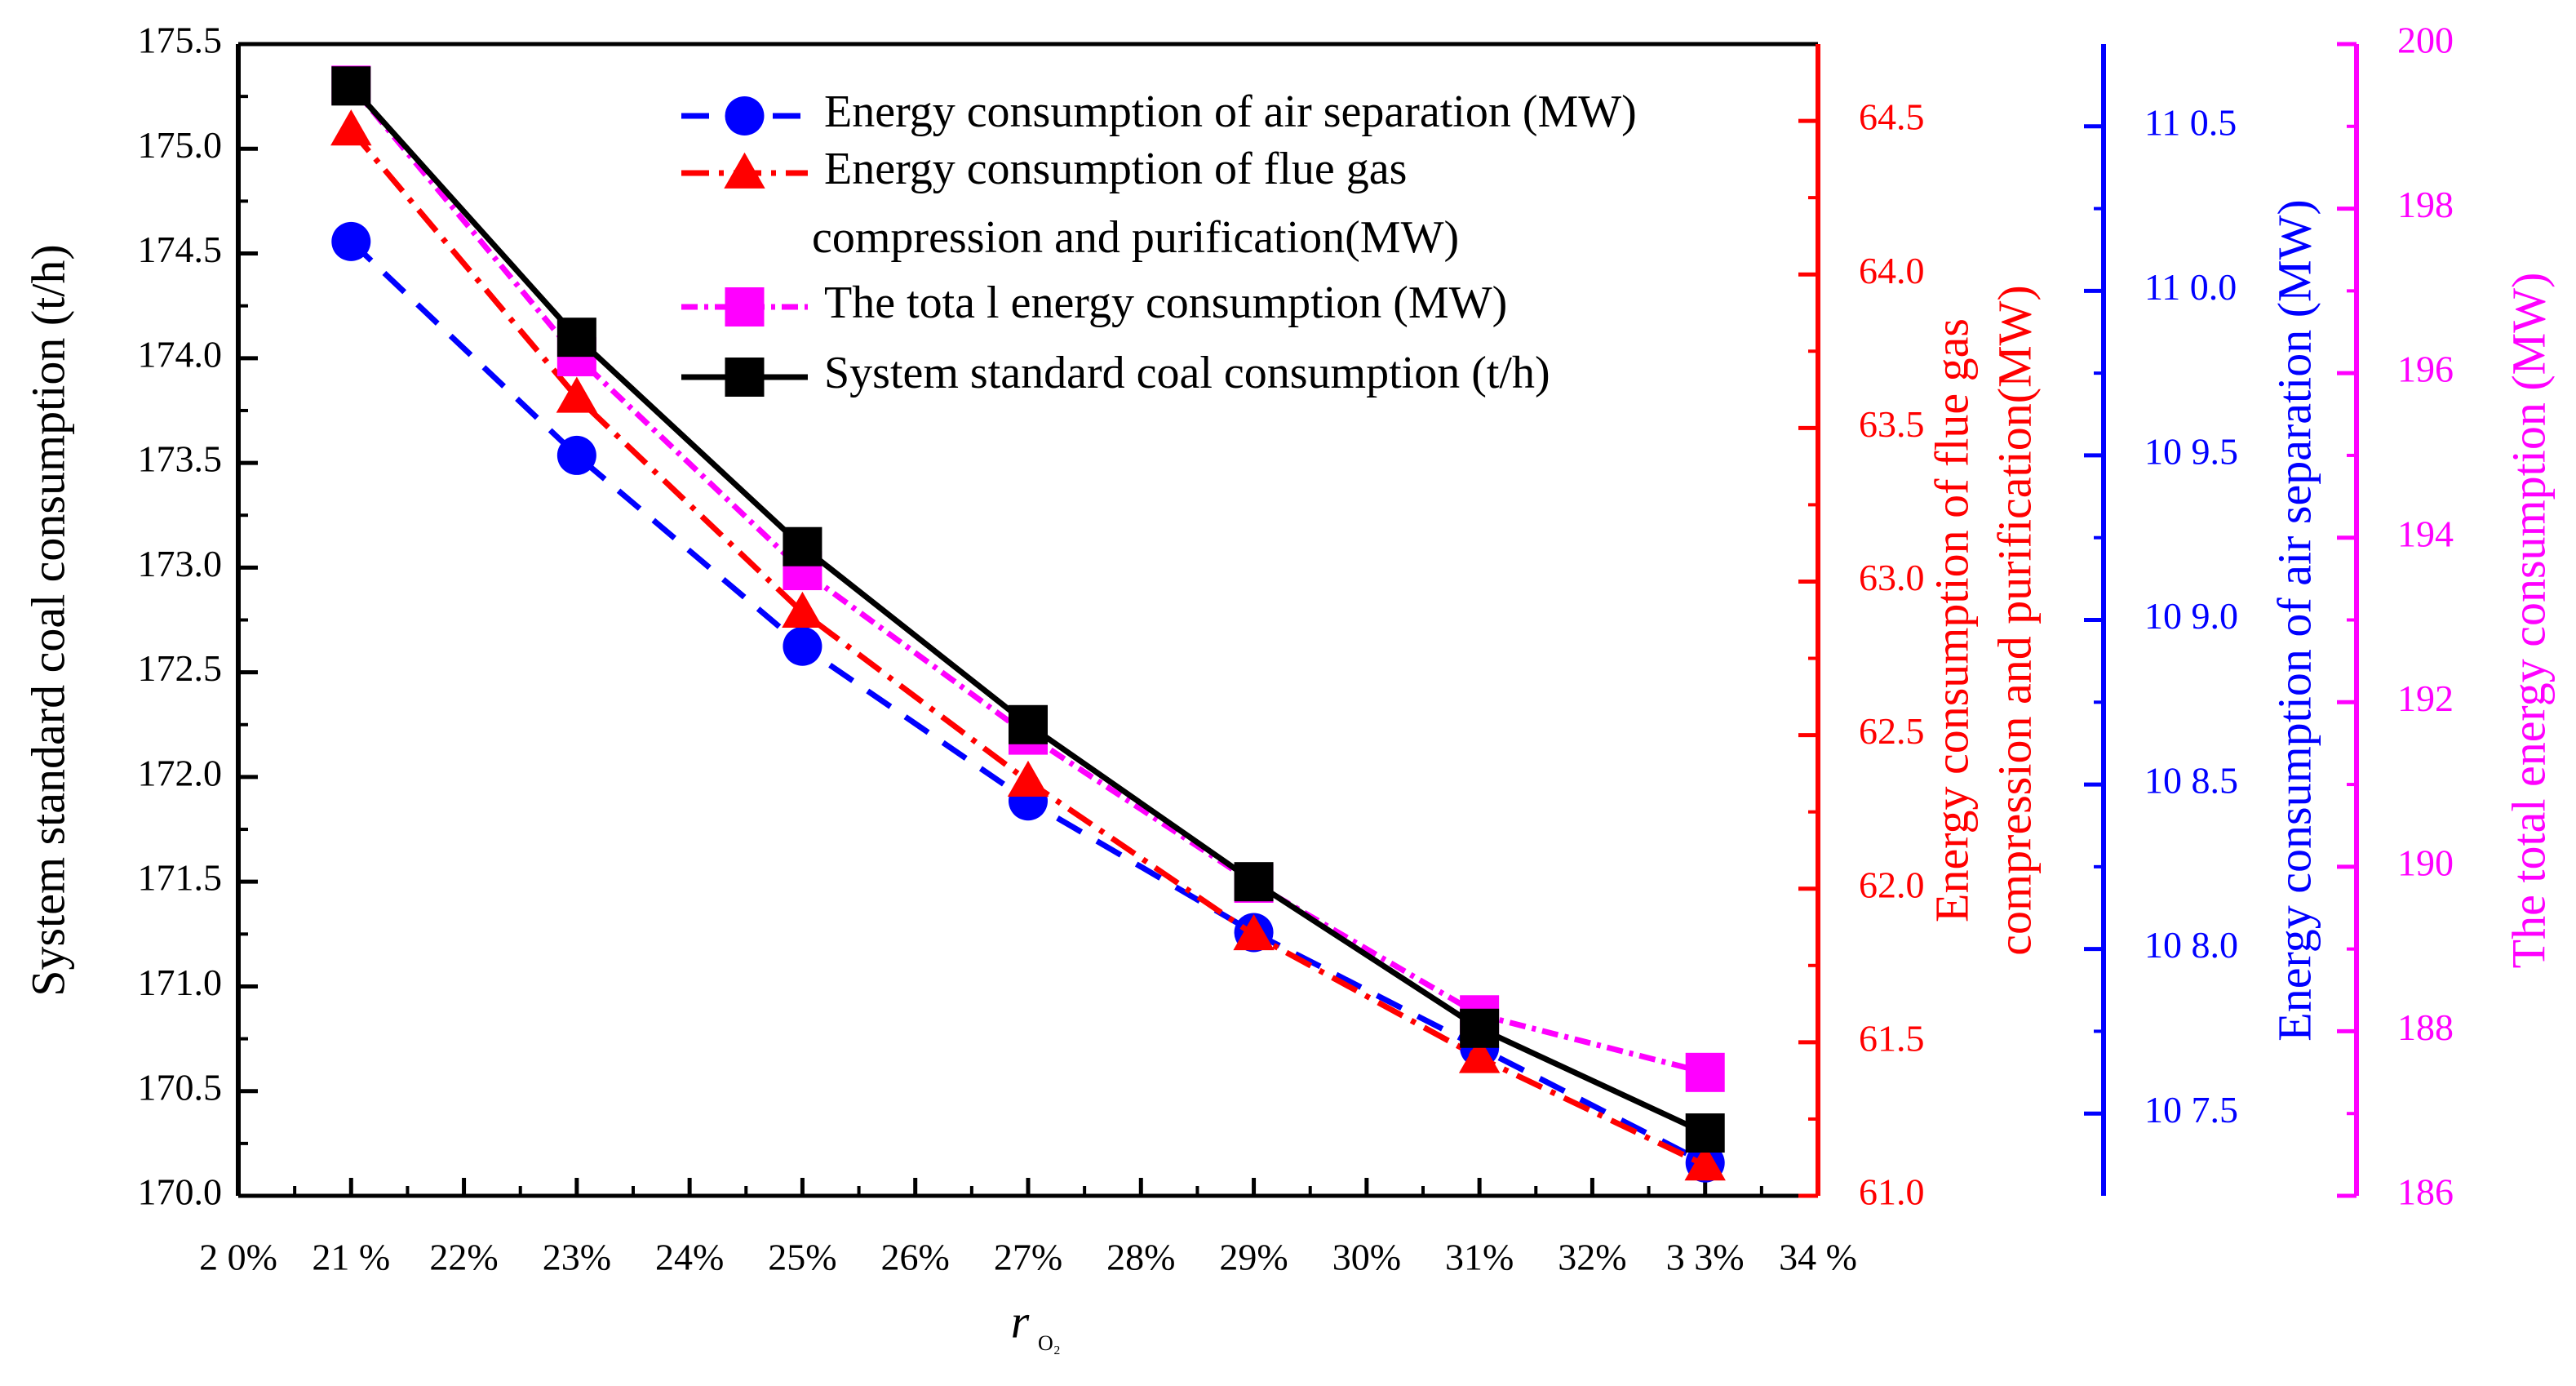 The width and height of the screenshot is (2576, 1386). I want to click on coal-tick-label: 173.5, so click(180, 459).